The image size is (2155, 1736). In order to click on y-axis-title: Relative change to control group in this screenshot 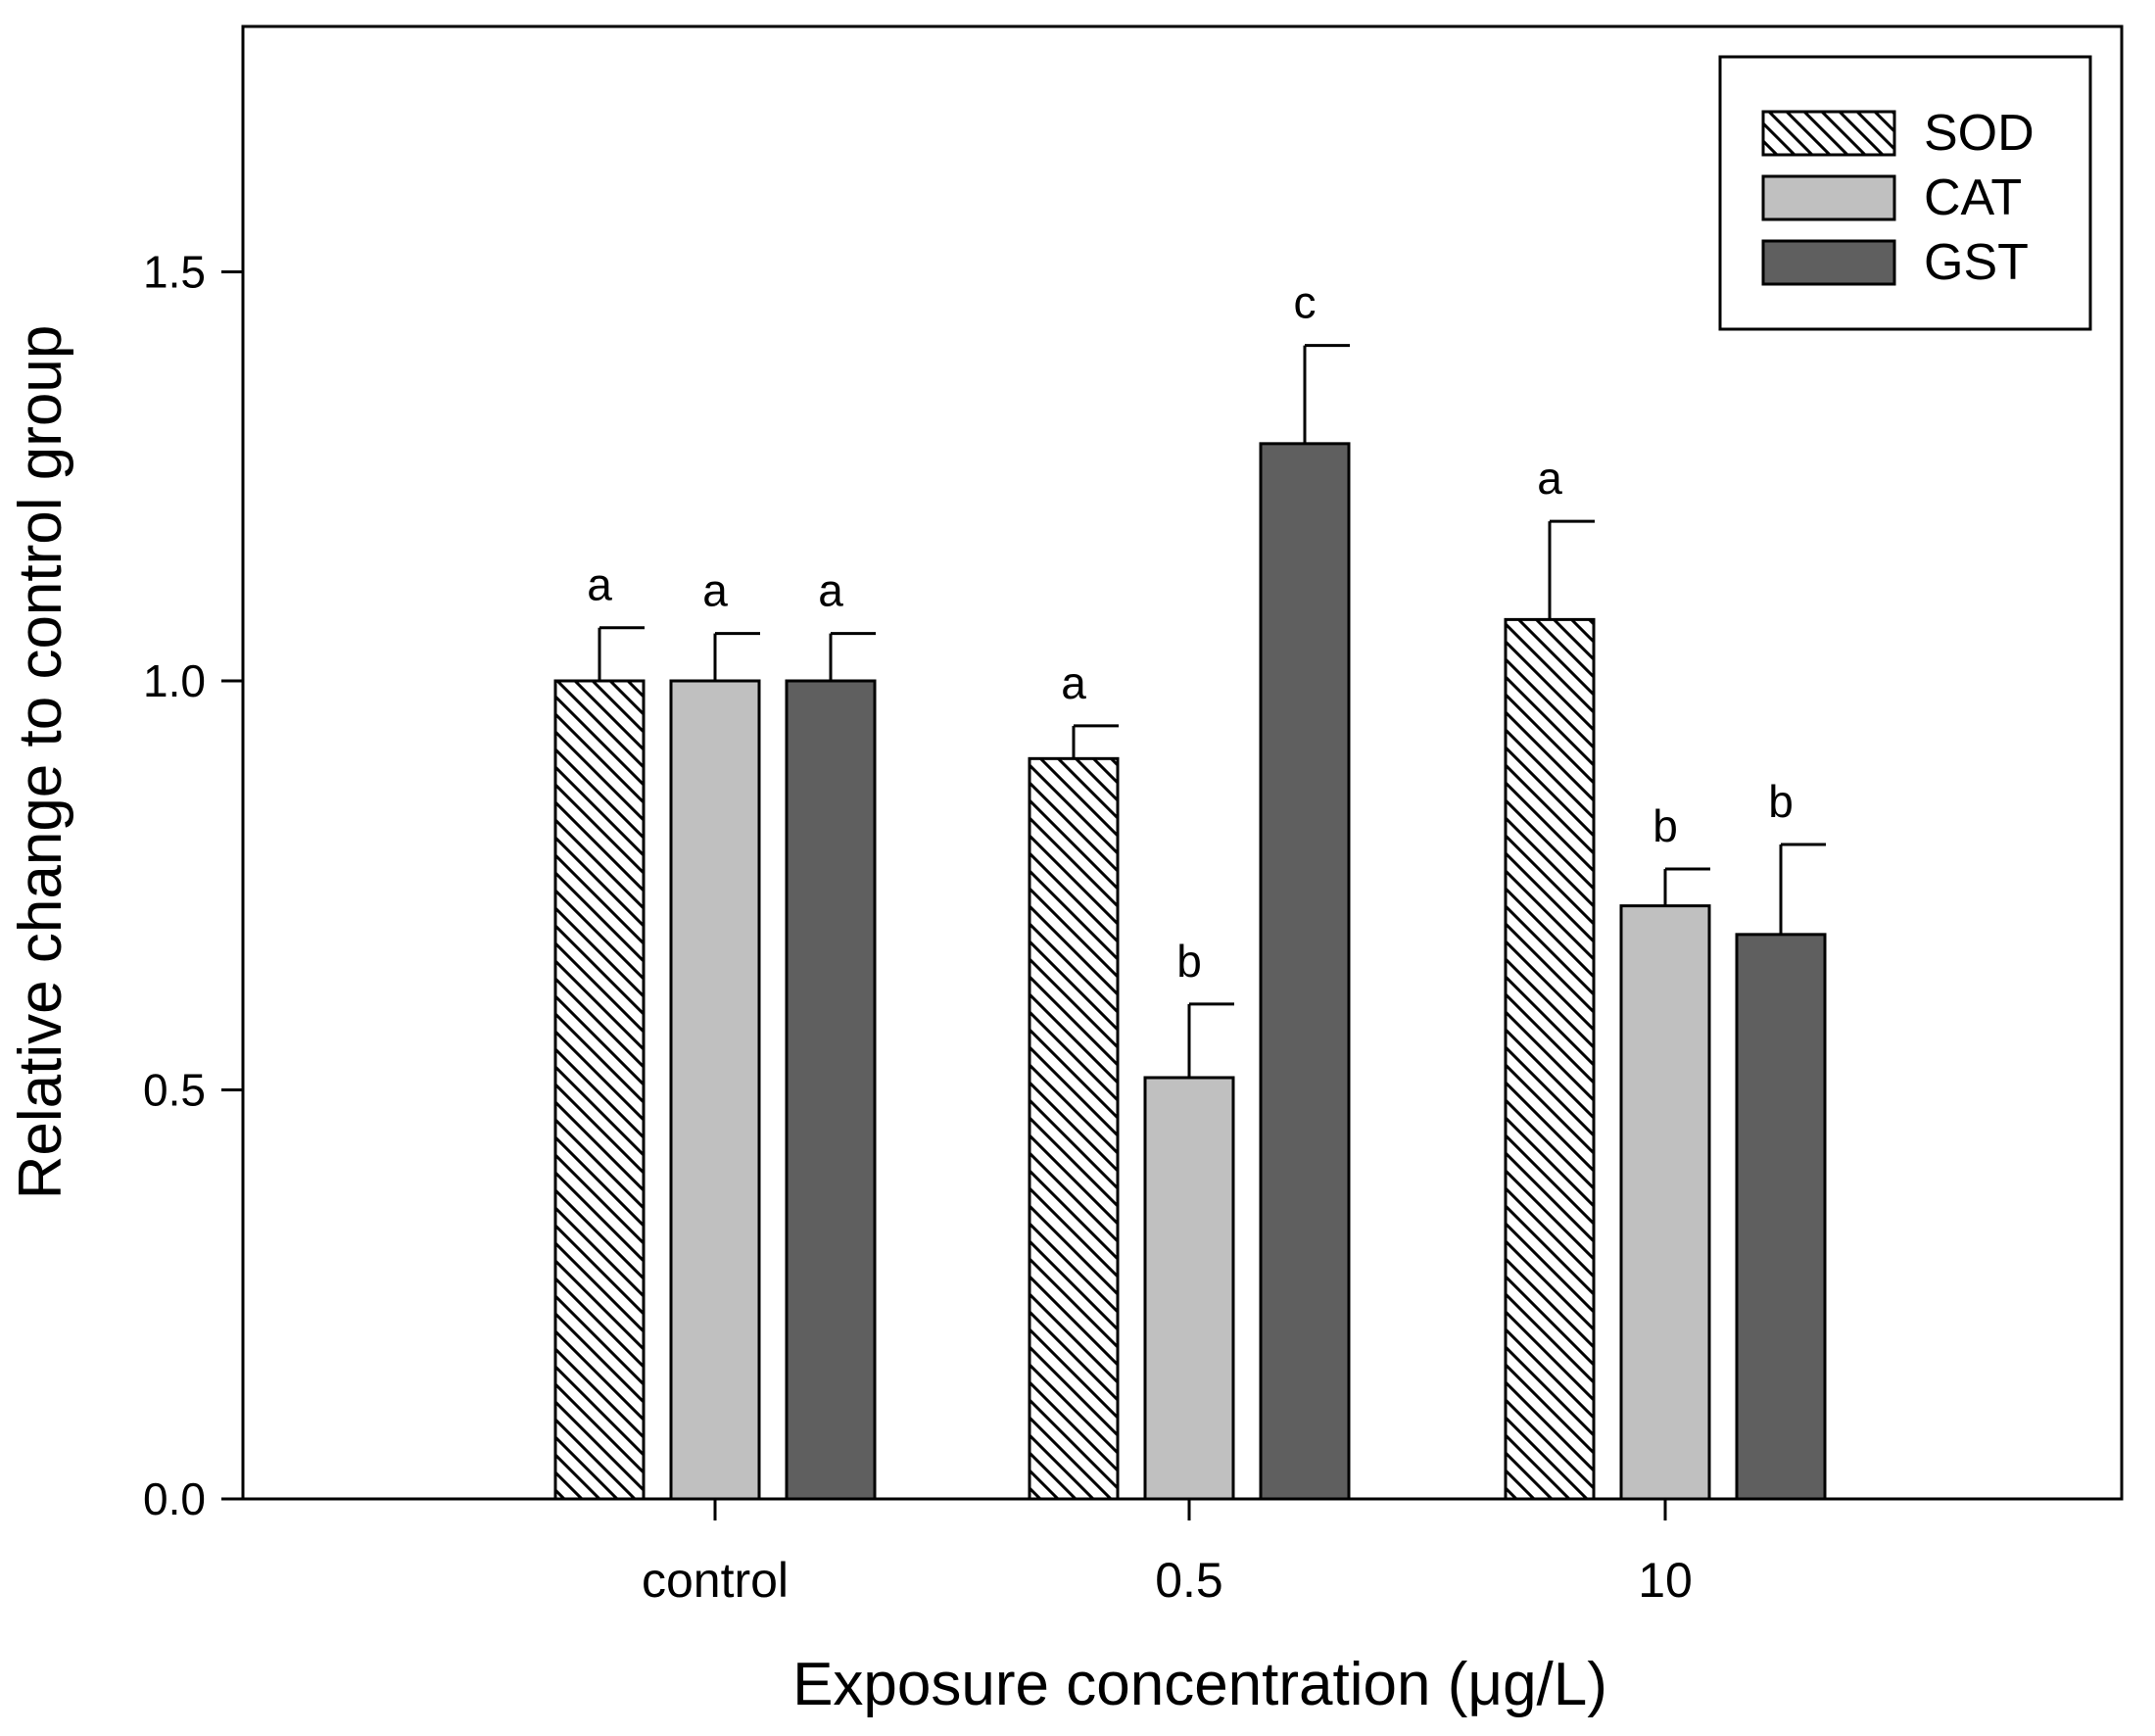, I will do `click(40, 762)`.